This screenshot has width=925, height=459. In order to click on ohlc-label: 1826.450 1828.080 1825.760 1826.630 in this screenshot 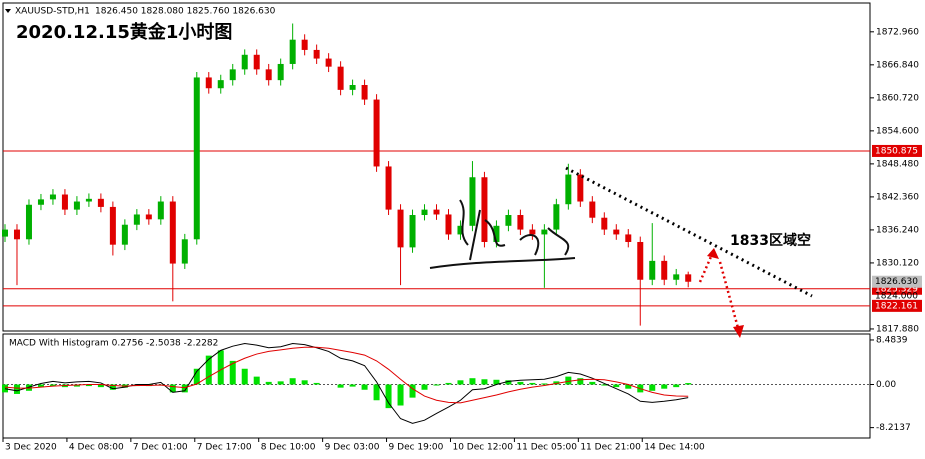, I will do `click(185, 12)`.